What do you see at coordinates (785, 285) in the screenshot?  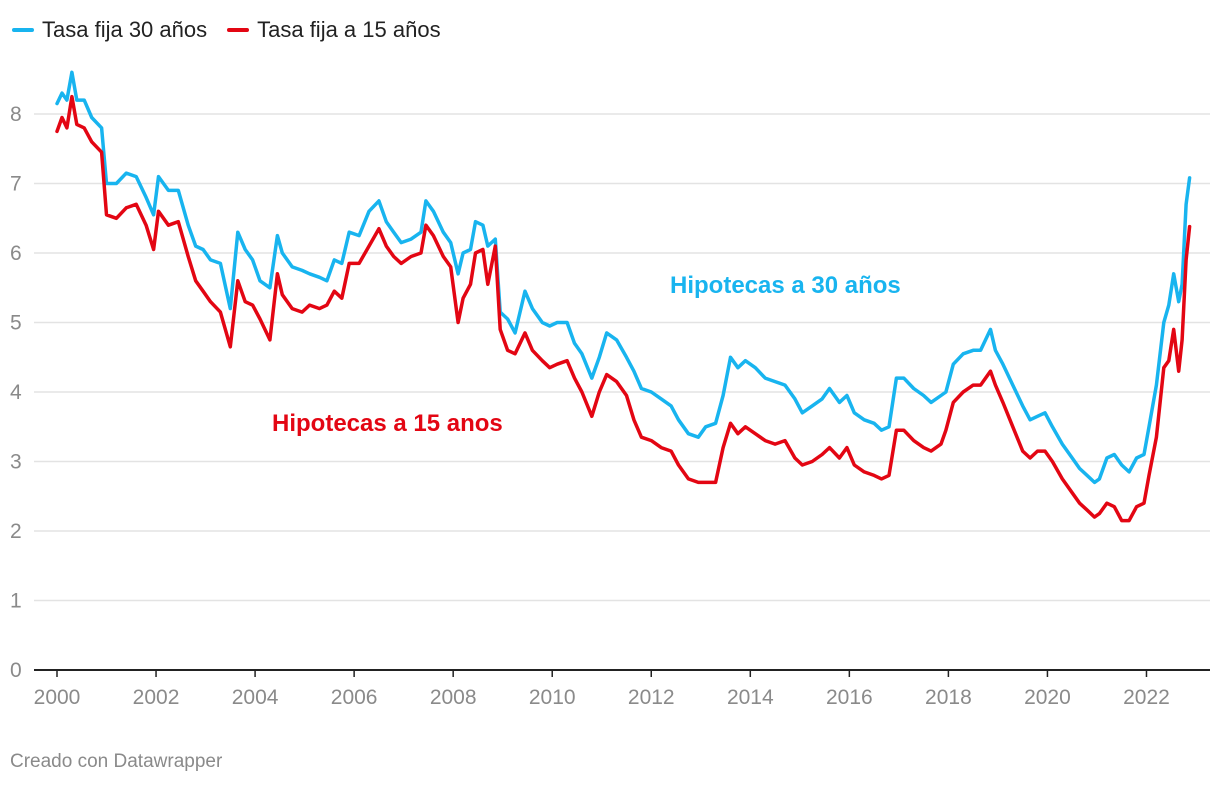 I see `annotation-30y: Hipotecas a 30 años` at bounding box center [785, 285].